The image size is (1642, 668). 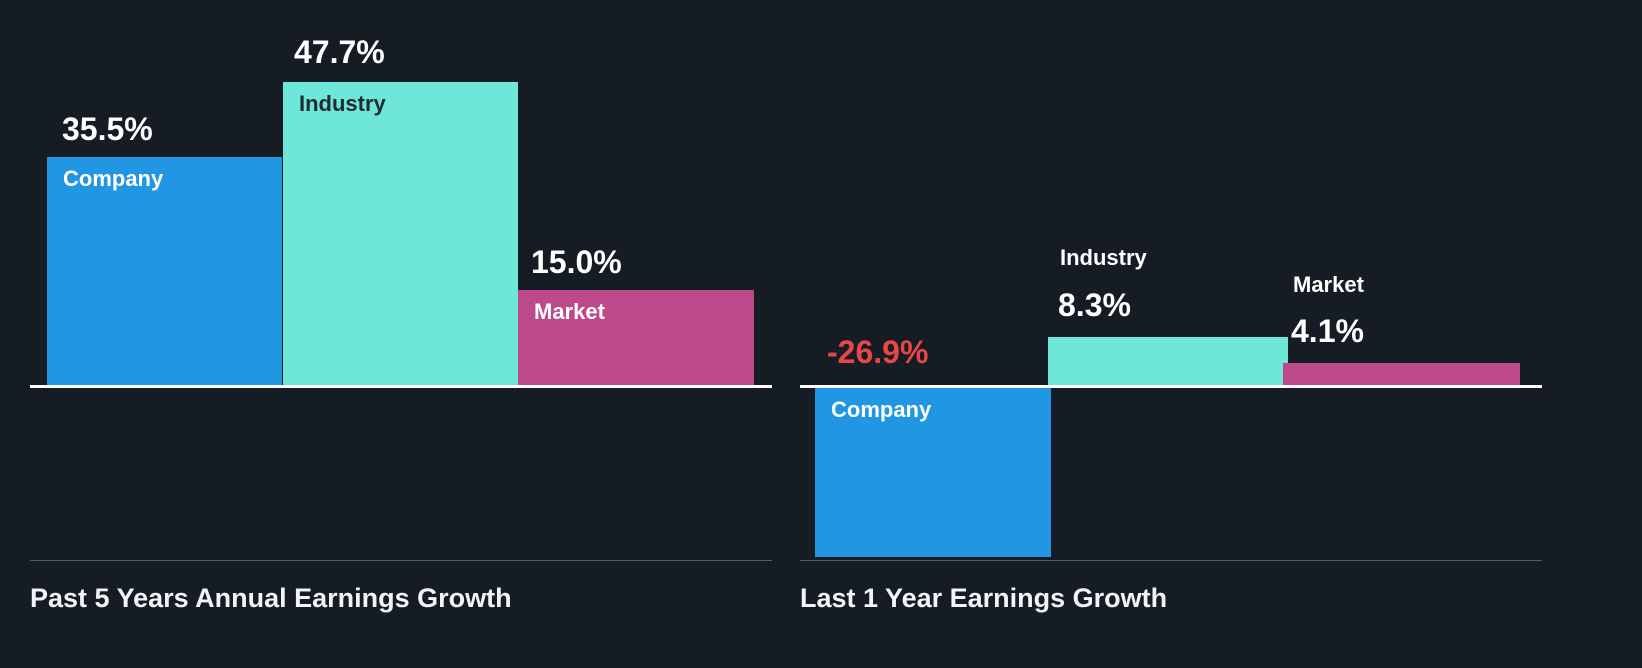 I want to click on zero-baseline-5y, so click(x=401, y=386).